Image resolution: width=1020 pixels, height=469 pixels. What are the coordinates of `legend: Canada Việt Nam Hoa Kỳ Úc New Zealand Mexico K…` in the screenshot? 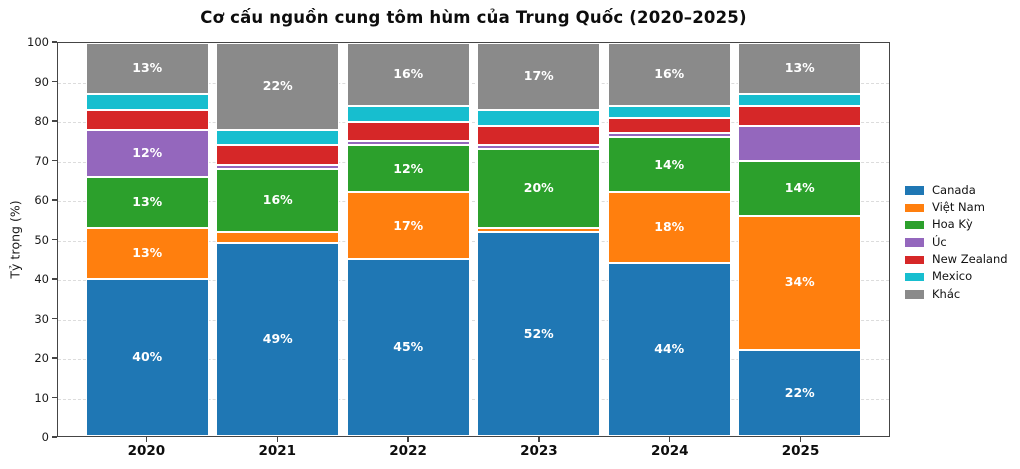 It's located at (956, 242).